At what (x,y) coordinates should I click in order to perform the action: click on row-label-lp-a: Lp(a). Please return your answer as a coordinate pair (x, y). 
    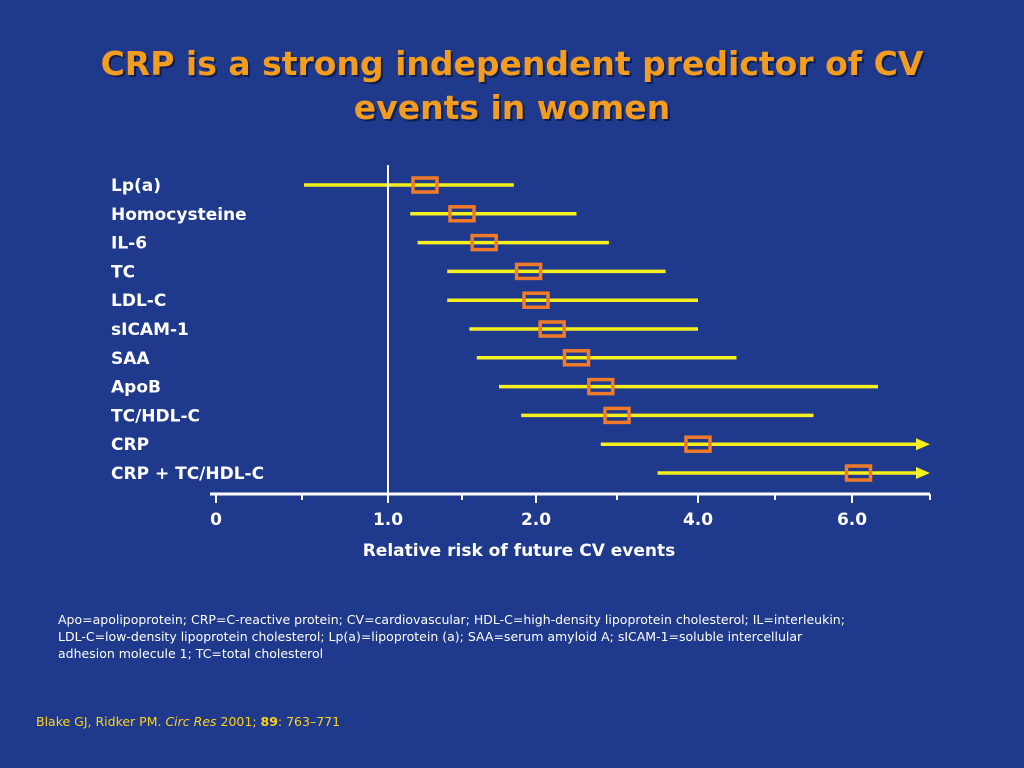
    Looking at the image, I should click on (136, 186).